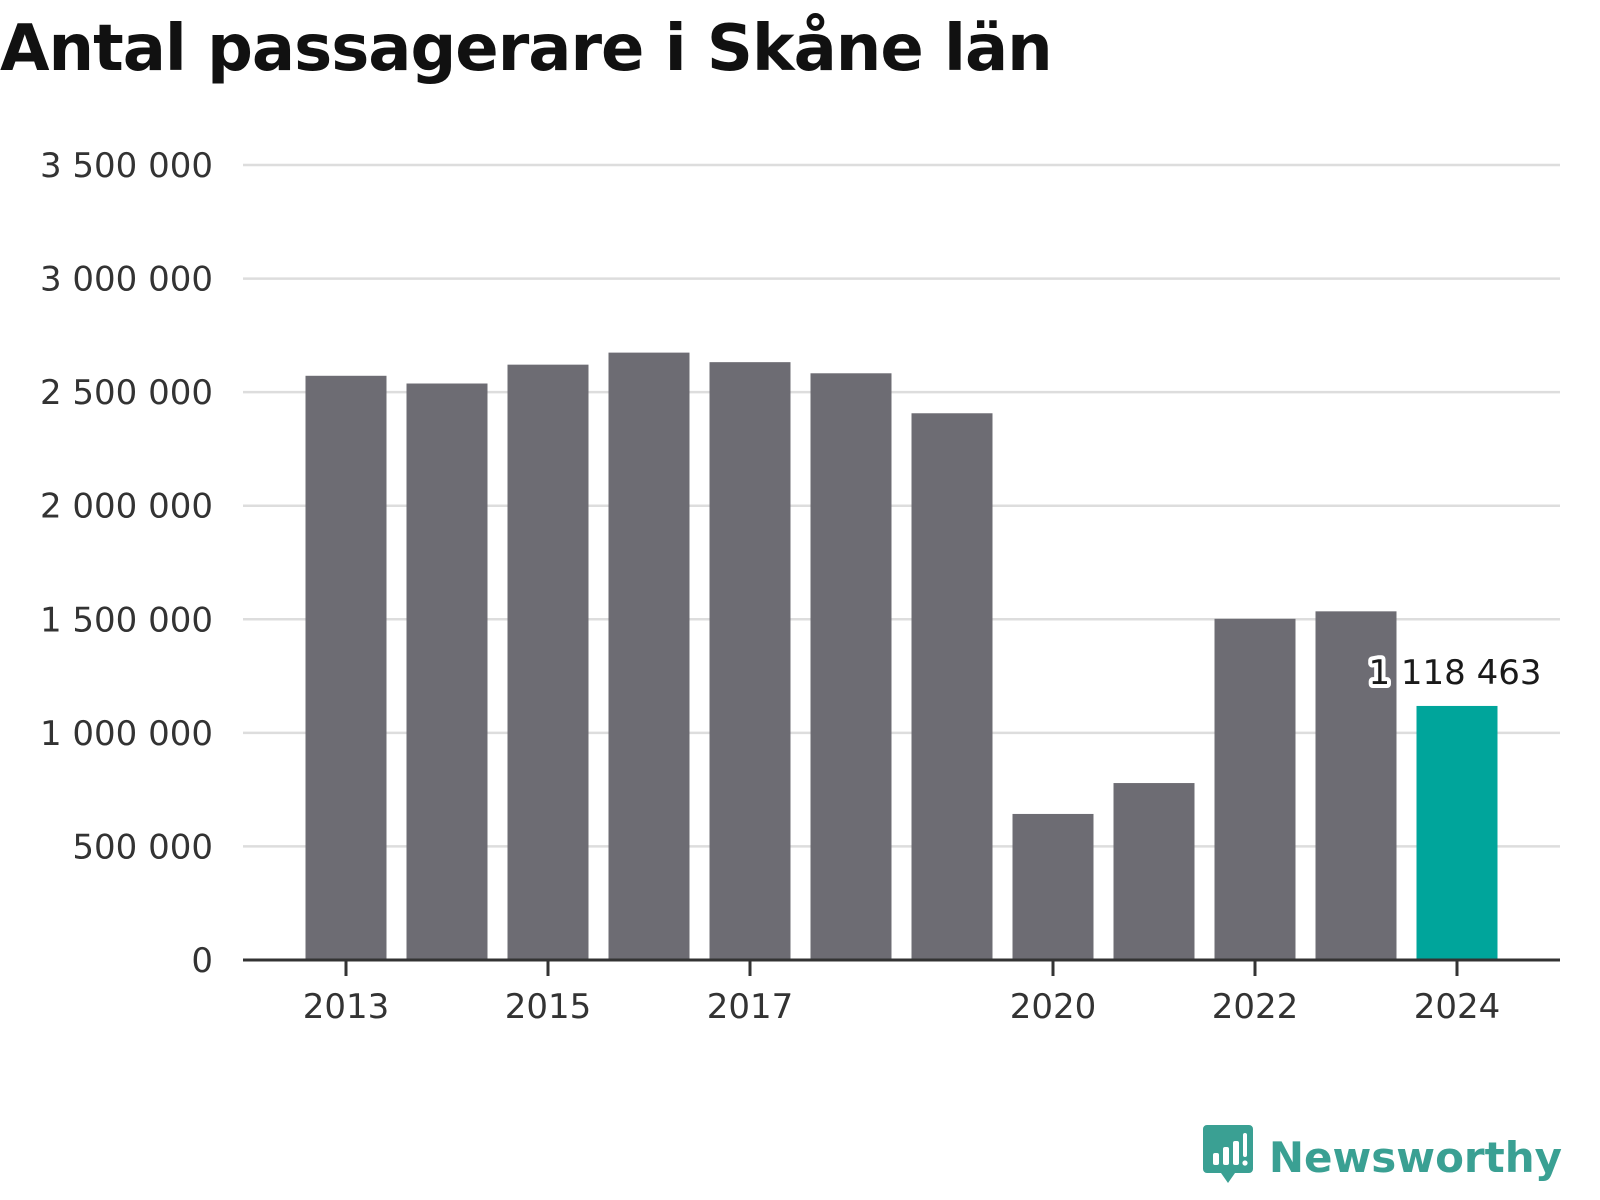  I want to click on y-tick-label: 2 500 000, so click(126, 393).